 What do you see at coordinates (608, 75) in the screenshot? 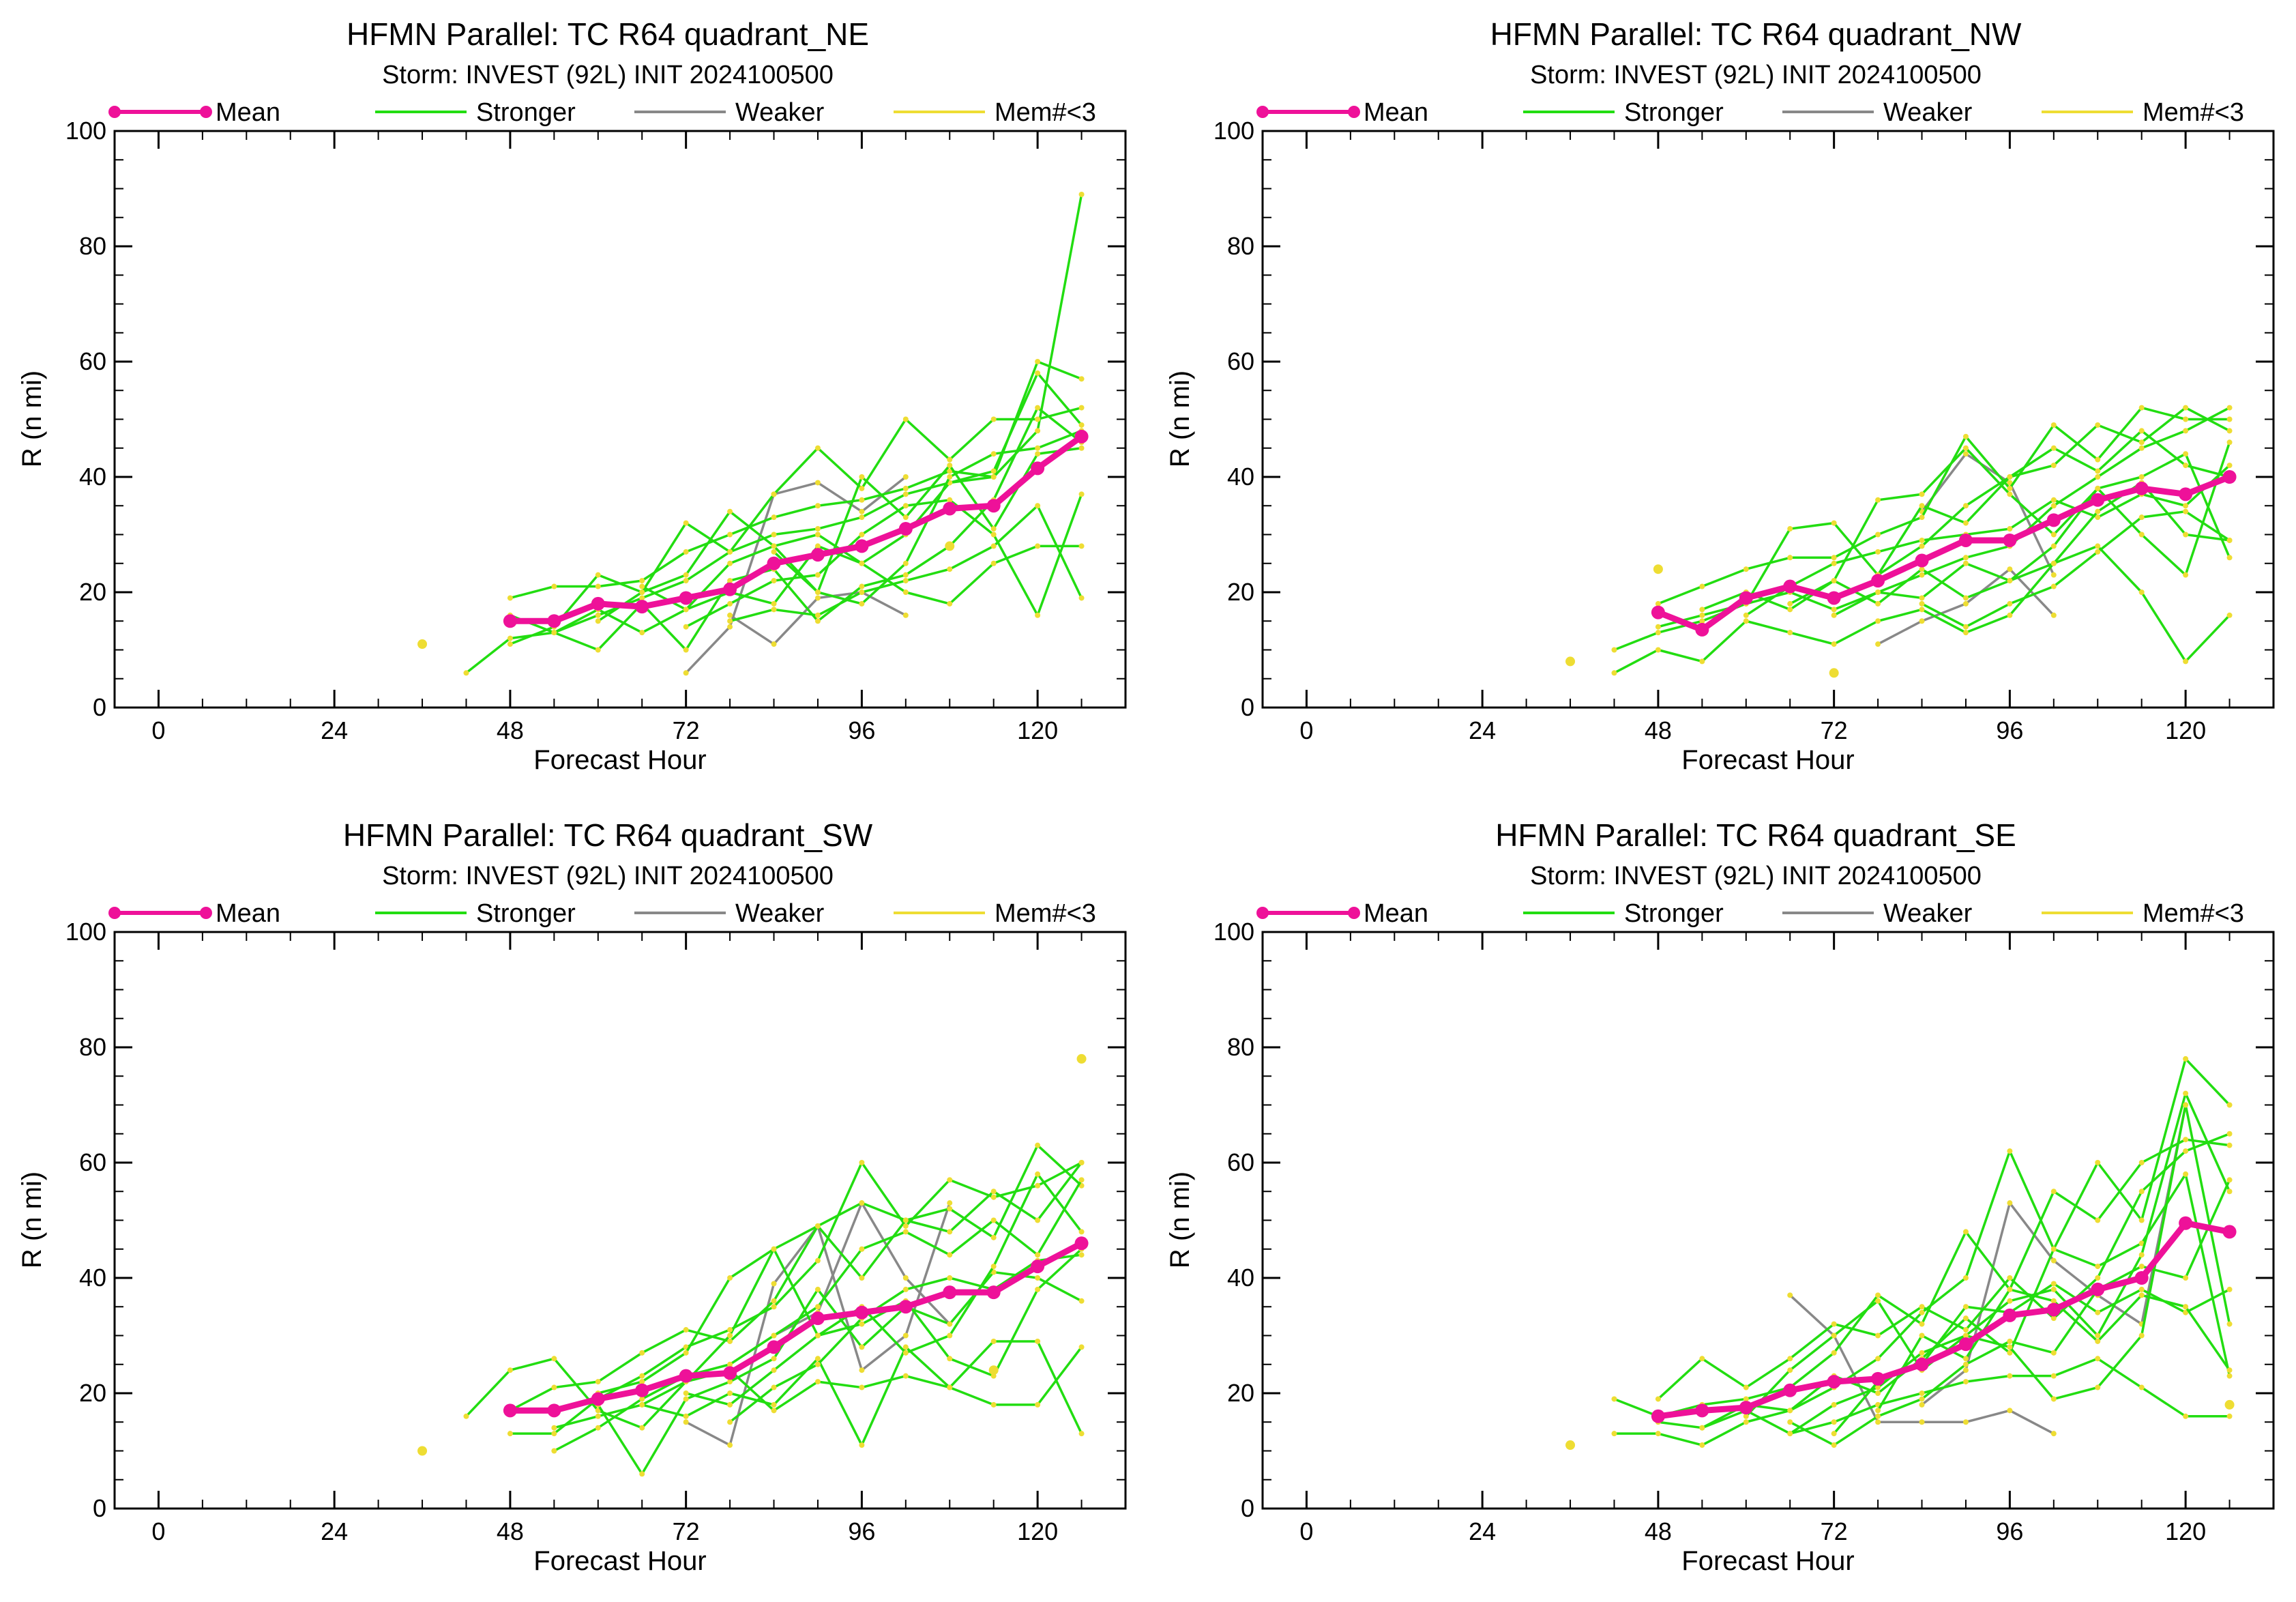
I see `chart-subtitle: Storm: INVEST (92L) INIT 2024100500` at bounding box center [608, 75].